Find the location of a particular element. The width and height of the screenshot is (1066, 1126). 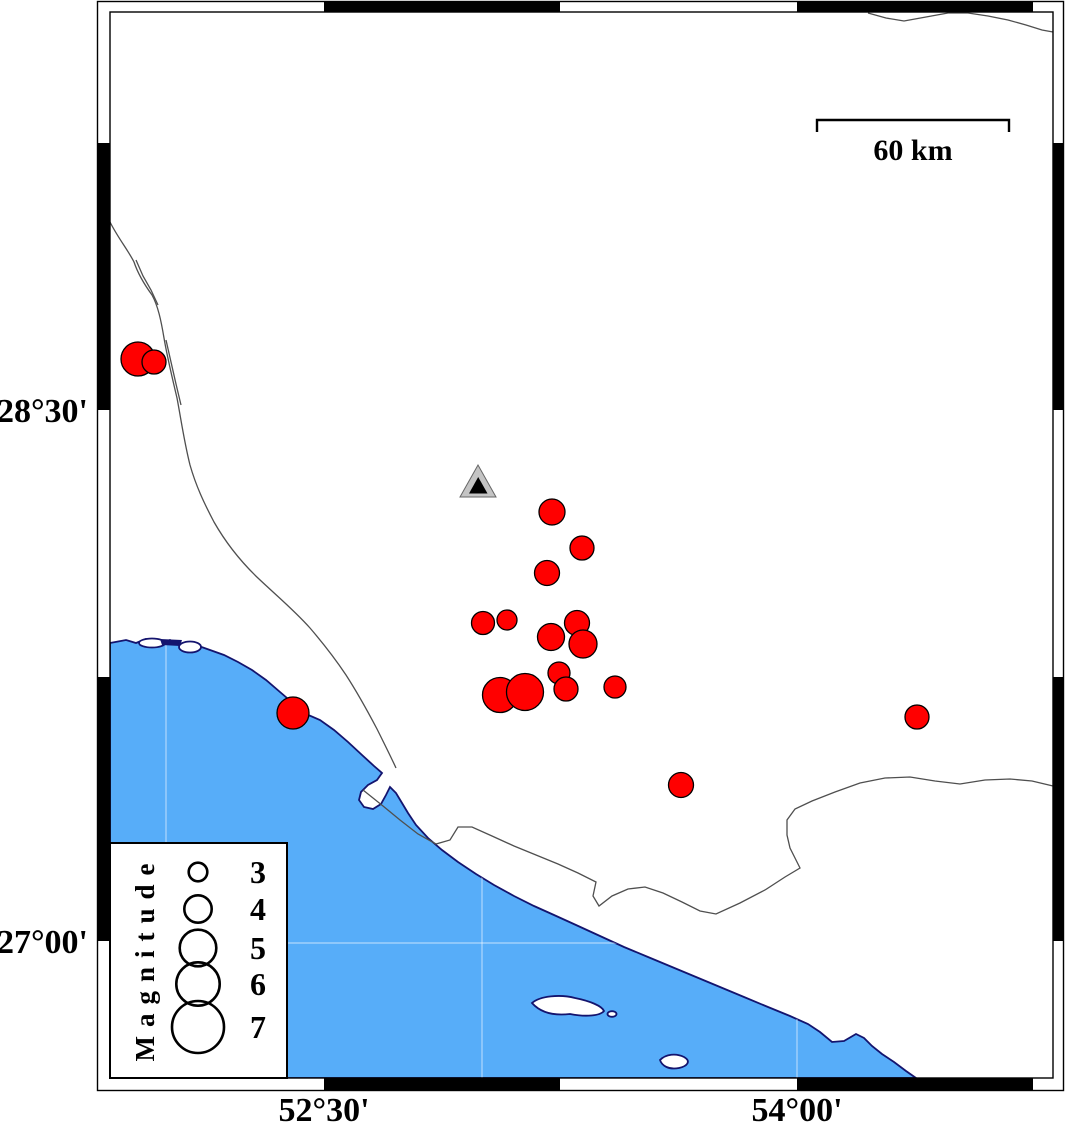

longitude-label: 52°30' is located at coordinates (323, 1109).